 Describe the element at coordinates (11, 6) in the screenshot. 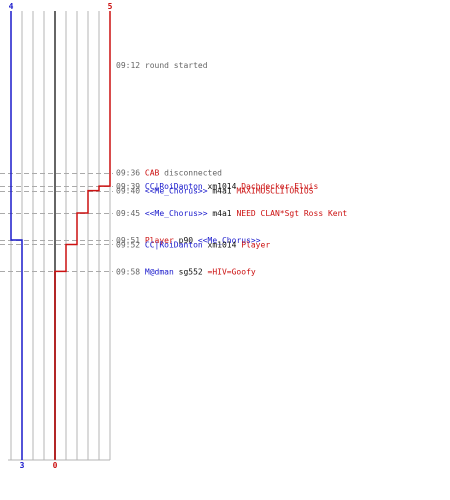

I see `blue-start-score: 4` at that location.